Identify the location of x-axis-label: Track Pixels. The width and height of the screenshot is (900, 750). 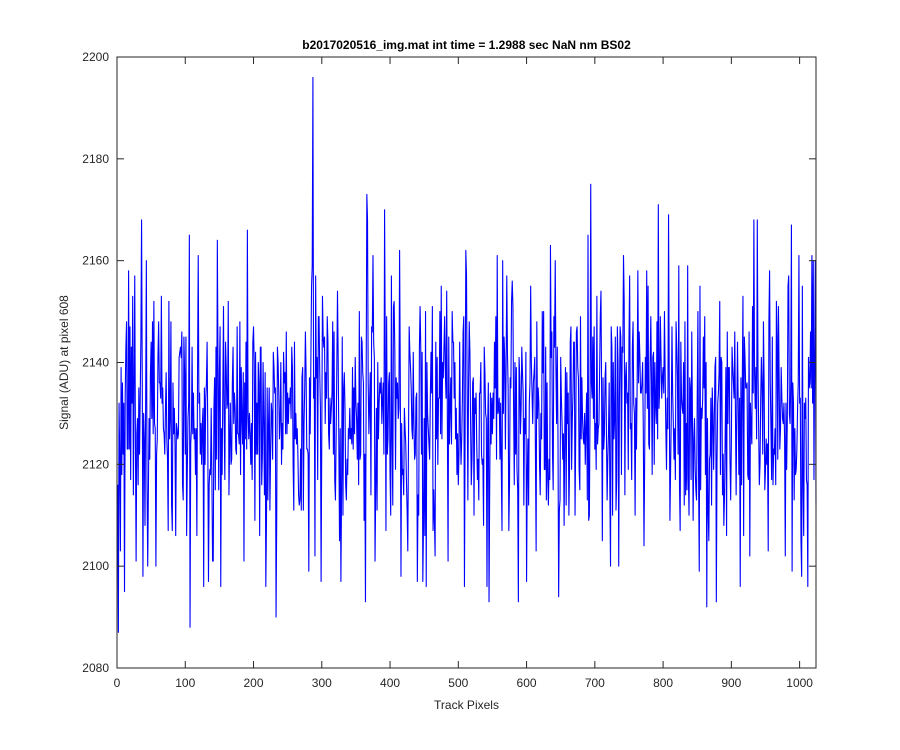
(466, 705).